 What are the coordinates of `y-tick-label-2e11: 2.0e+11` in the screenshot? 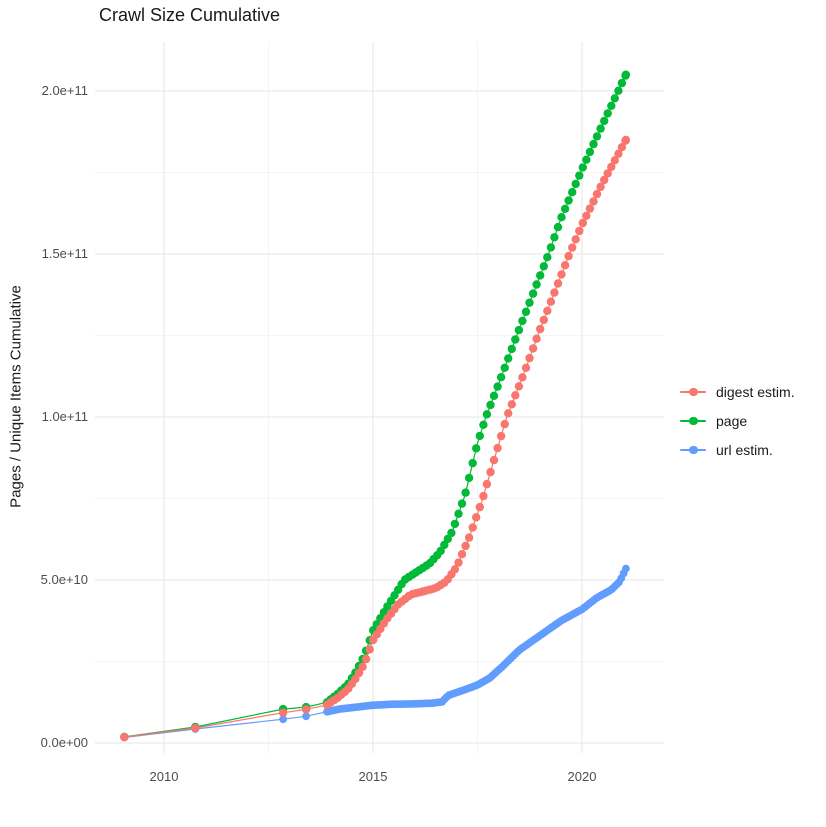 It's located at (64, 90).